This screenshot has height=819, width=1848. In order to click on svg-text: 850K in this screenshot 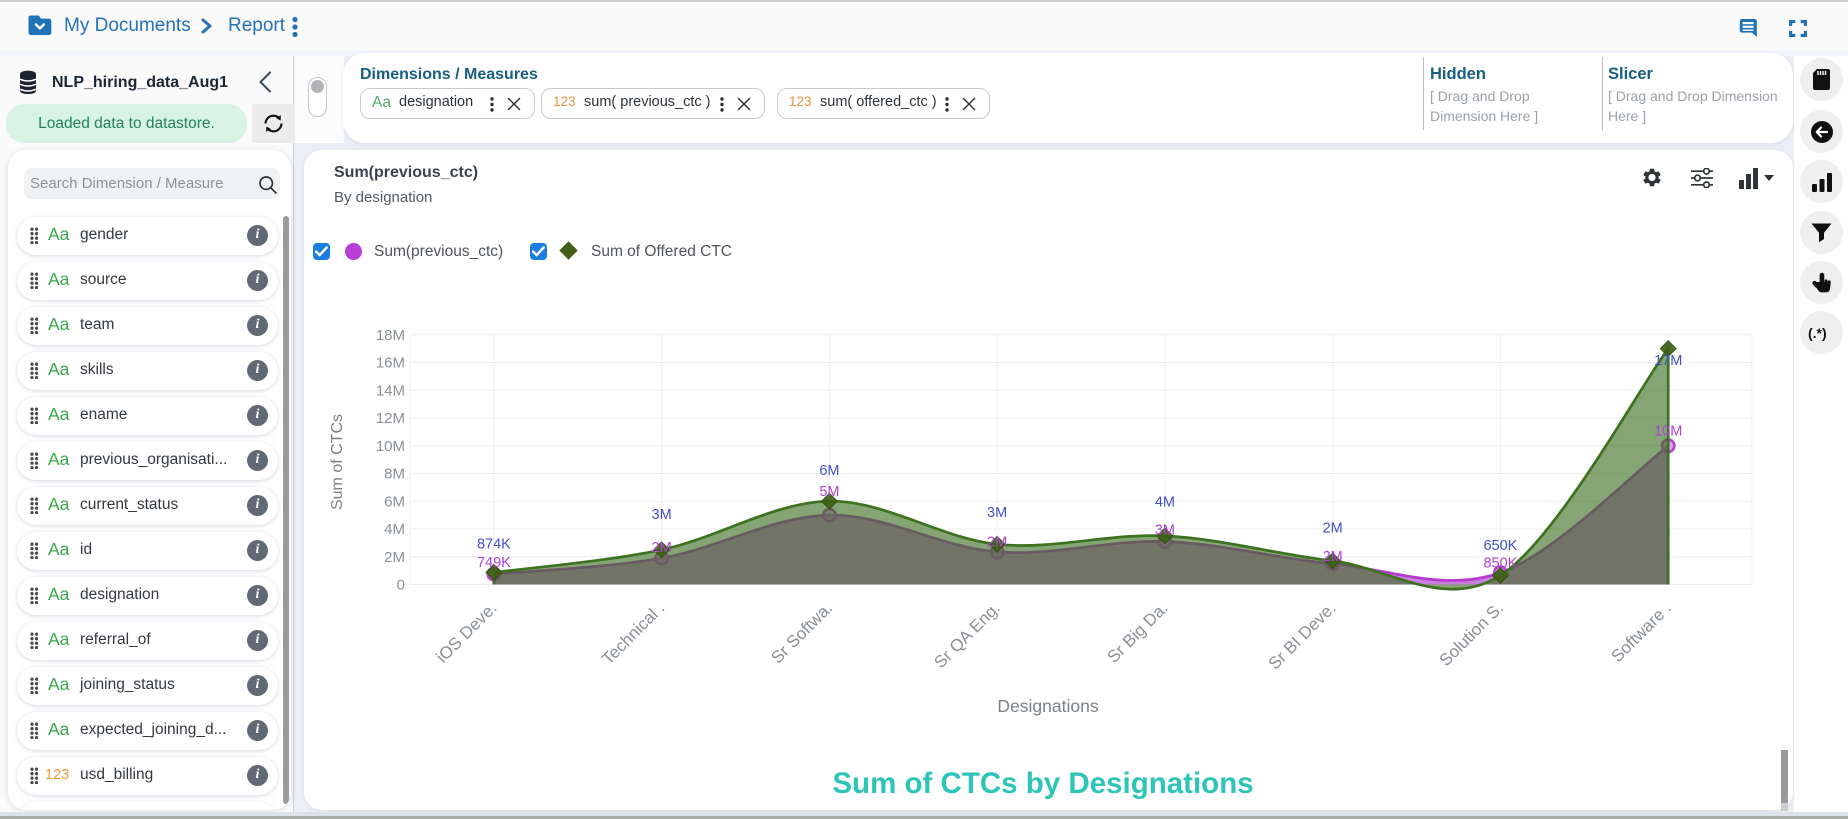, I will do `click(1500, 564)`.